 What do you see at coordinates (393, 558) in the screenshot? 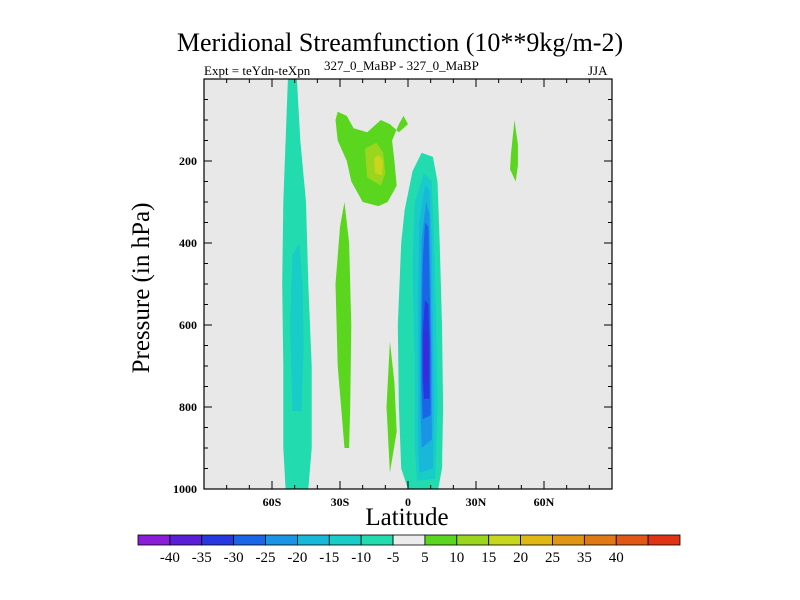
I see `colorbar-label: -5` at bounding box center [393, 558].